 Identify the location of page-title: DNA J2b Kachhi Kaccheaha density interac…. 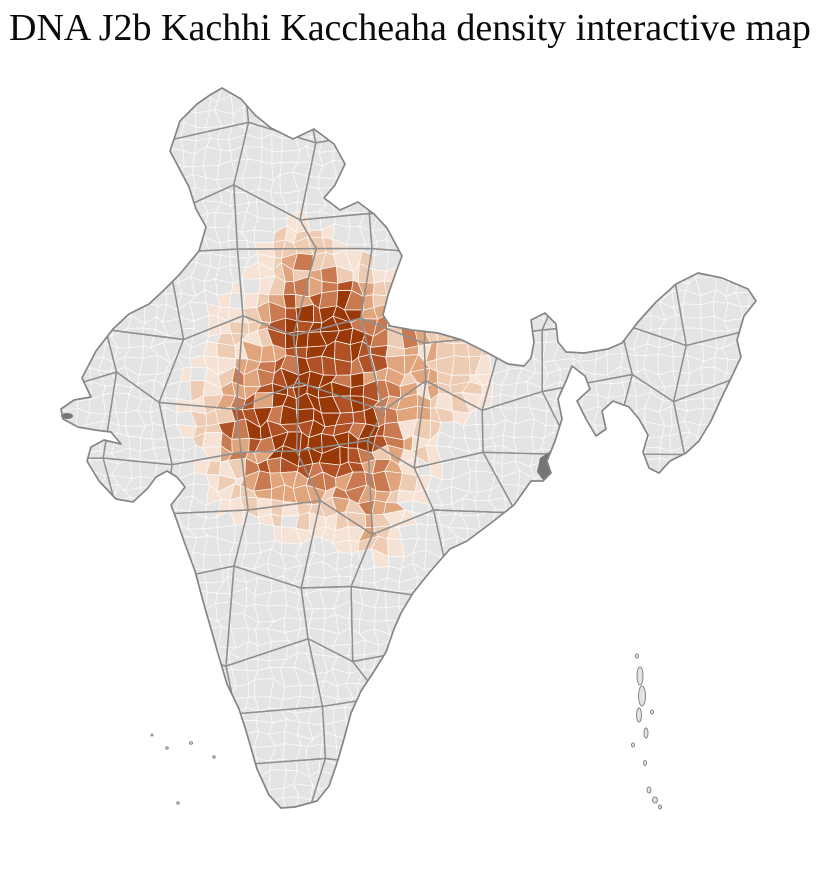
(410, 28).